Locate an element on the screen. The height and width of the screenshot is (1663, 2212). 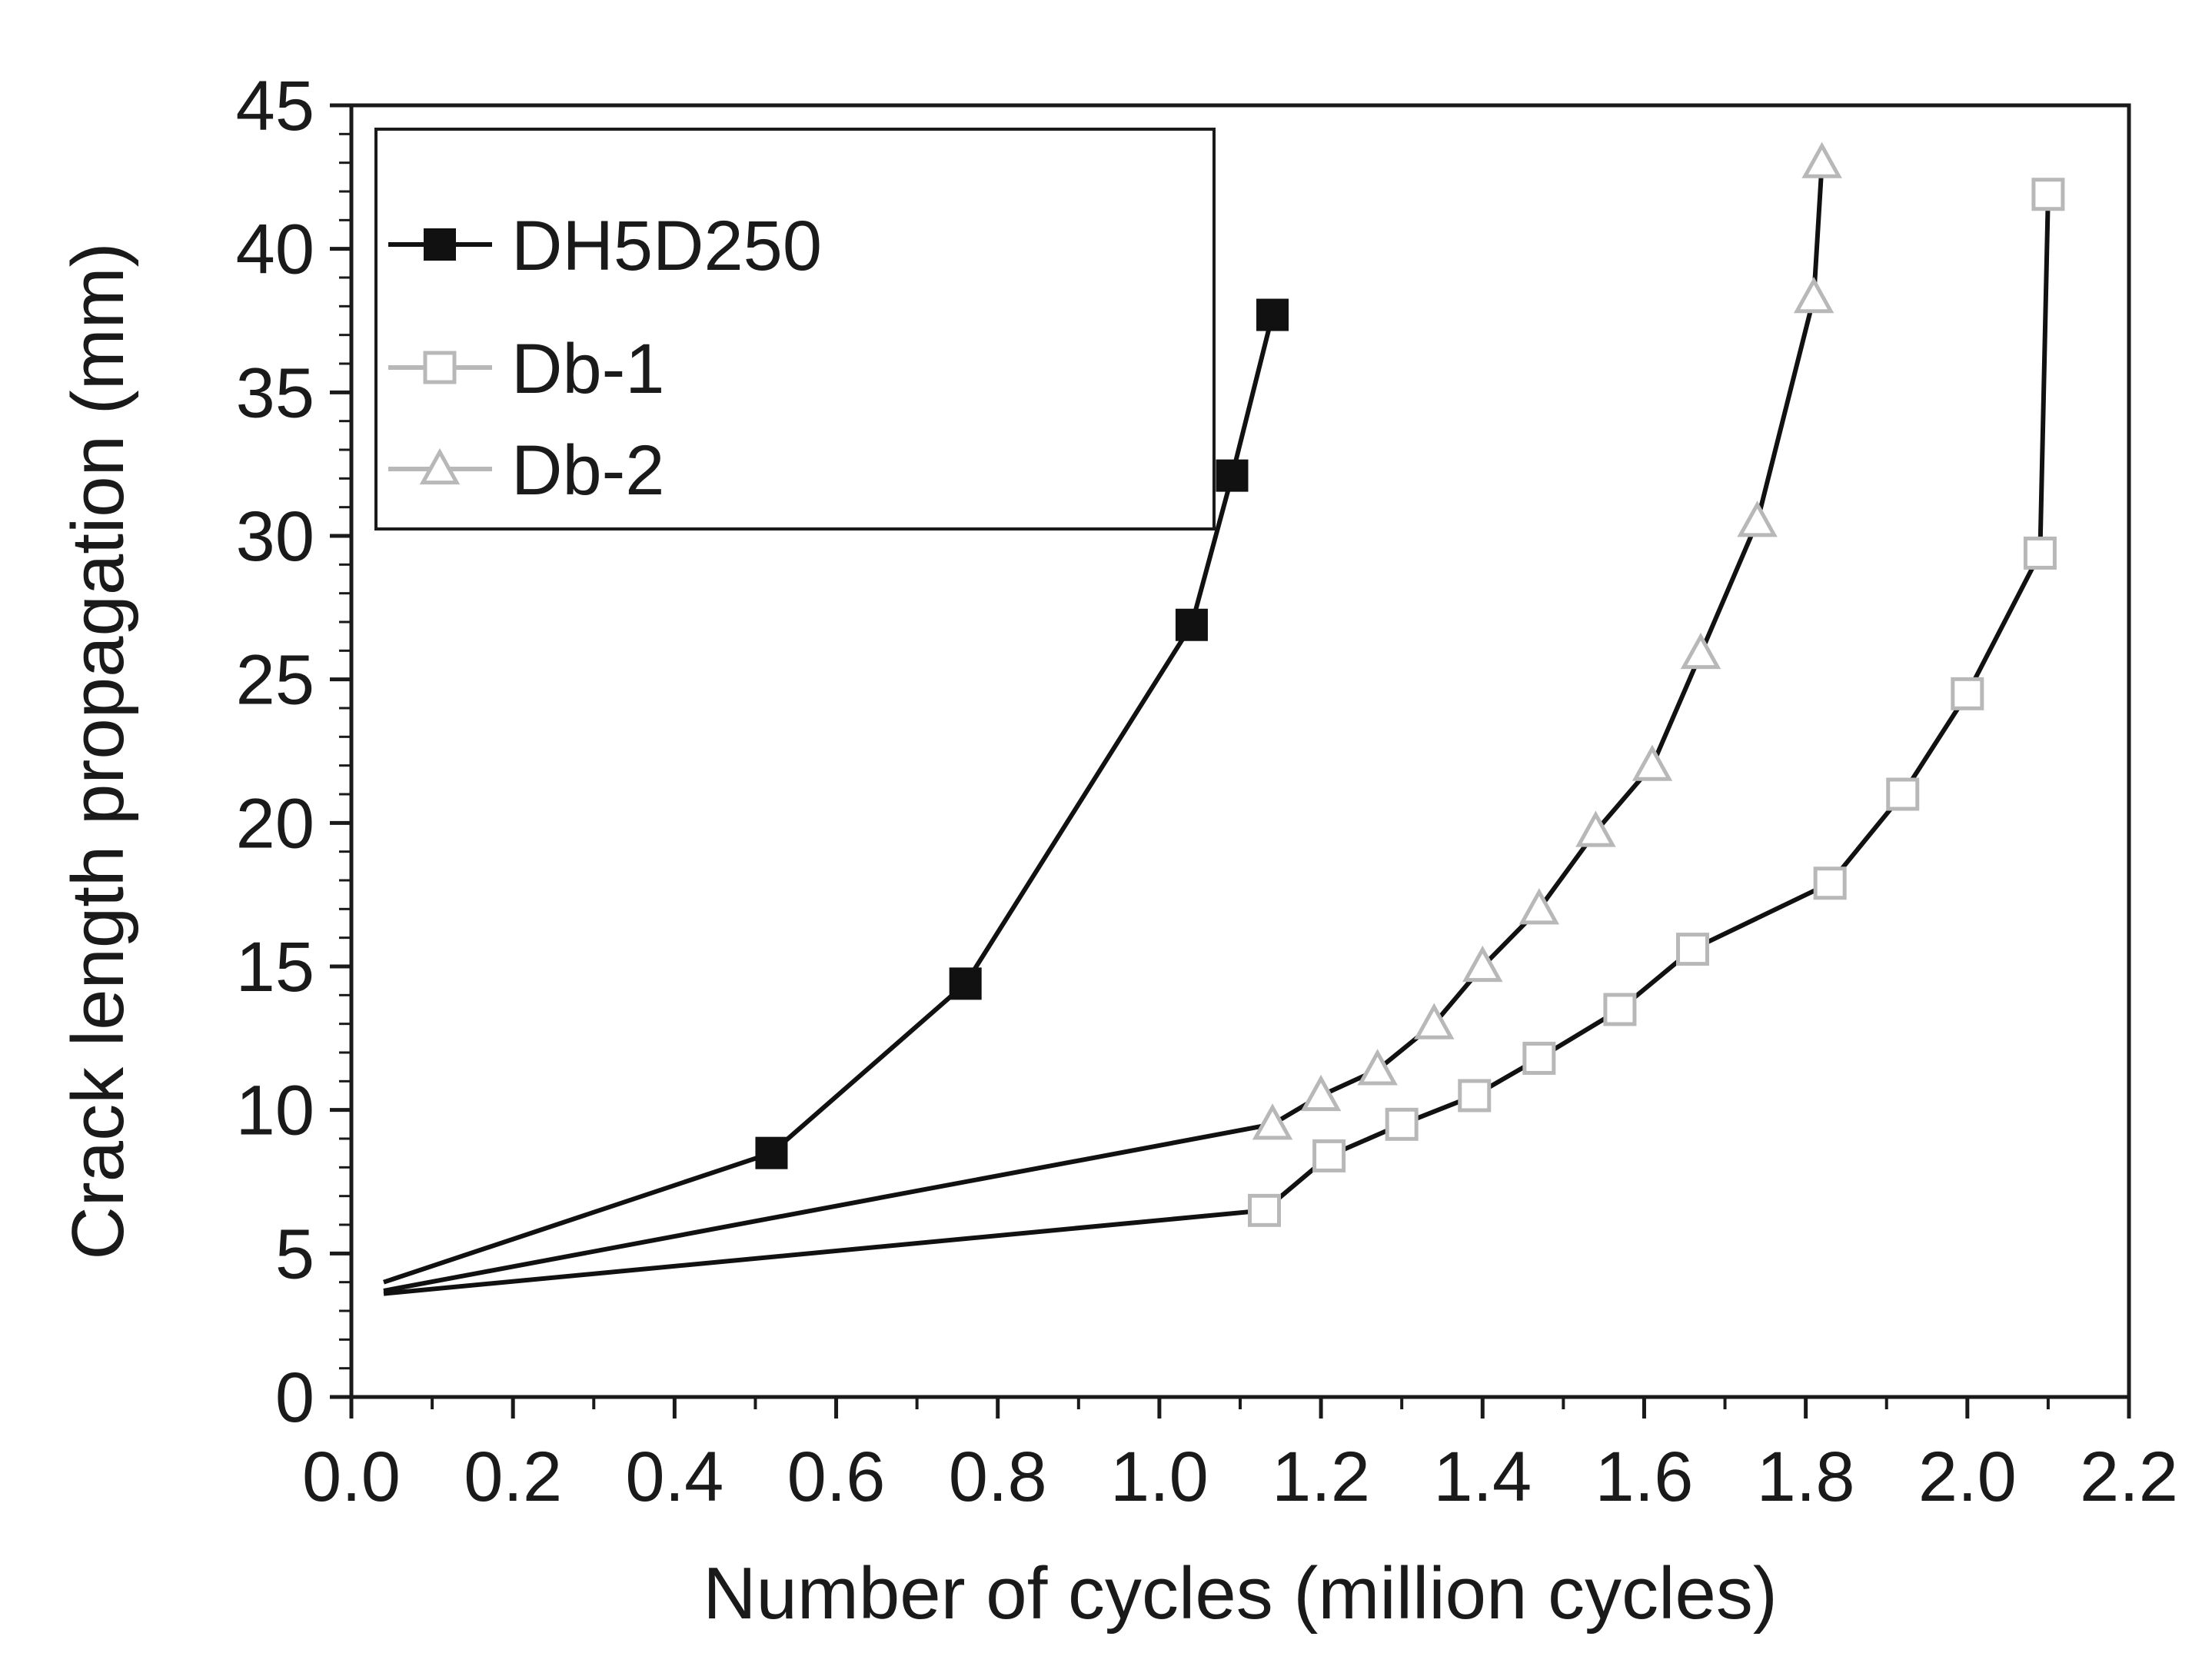
y-tick-label: 10 is located at coordinates (275, 1111).